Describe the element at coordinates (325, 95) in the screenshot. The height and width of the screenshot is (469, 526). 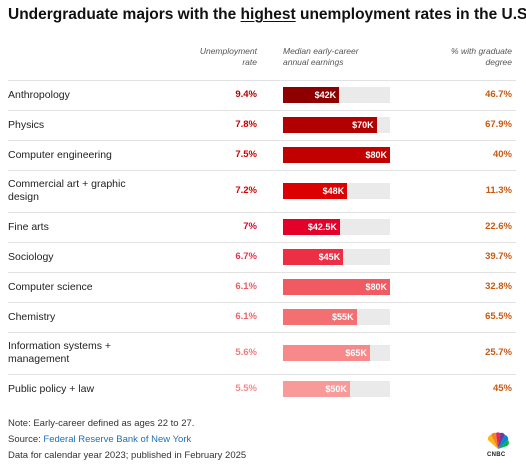
I see `earnings-bar-label: $42K` at that location.